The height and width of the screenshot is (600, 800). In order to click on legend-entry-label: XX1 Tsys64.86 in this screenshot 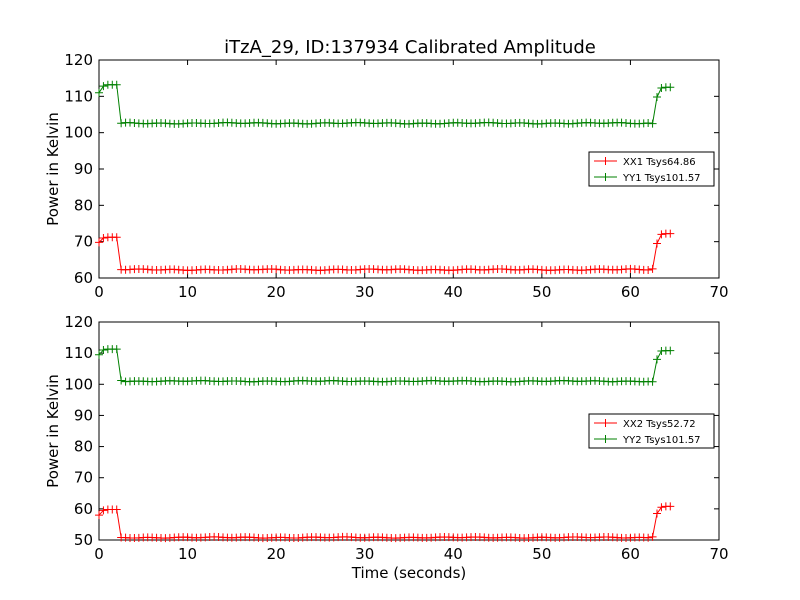, I will do `click(659, 162)`.